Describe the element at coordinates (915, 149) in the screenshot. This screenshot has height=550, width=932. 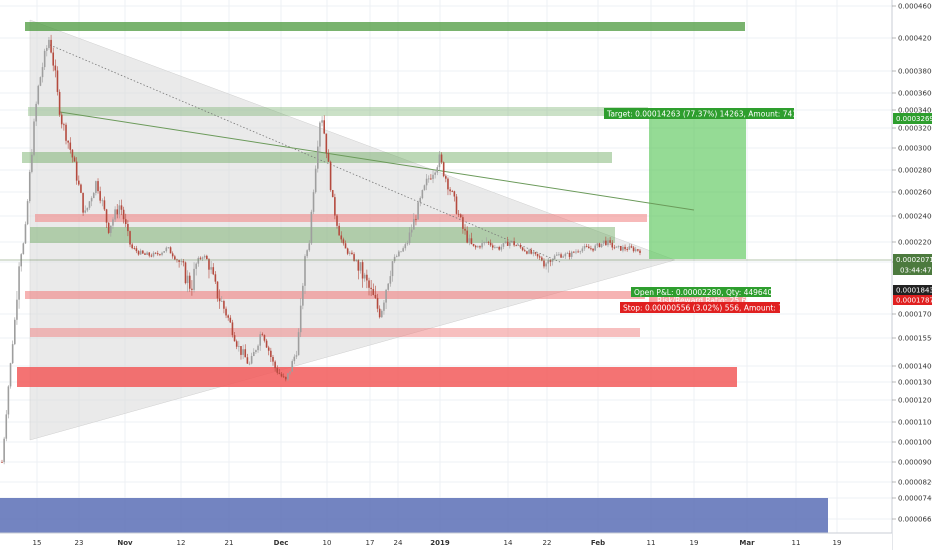
I see `y-tick-label: 0.00030000` at that location.